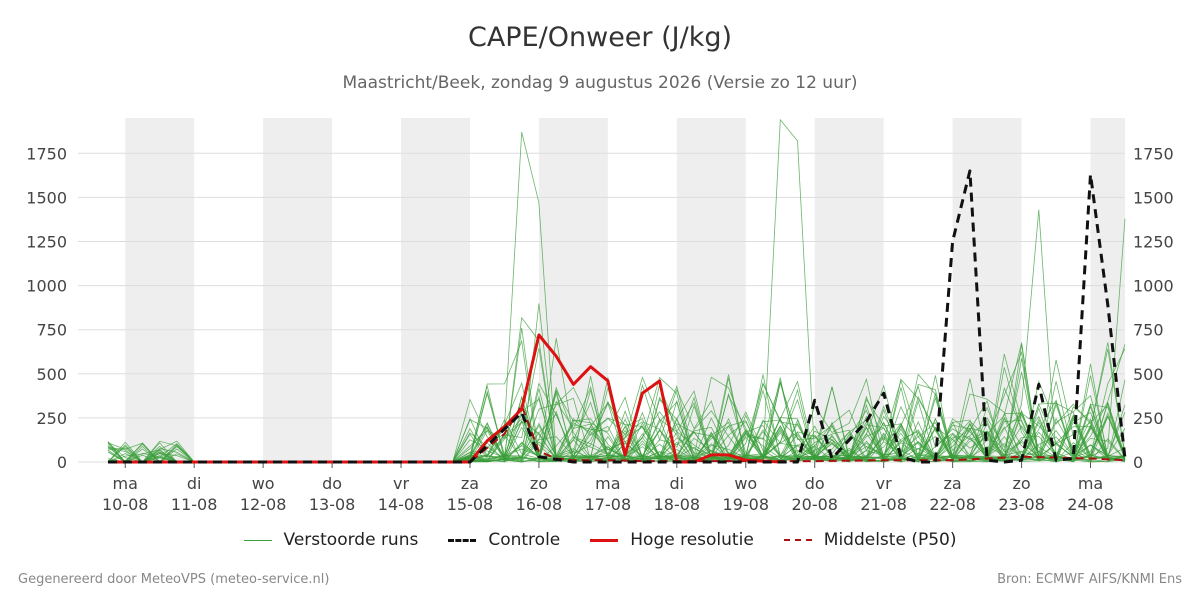  Describe the element at coordinates (1153, 197) in the screenshot. I see `y-tick-label-right: 1500` at that location.